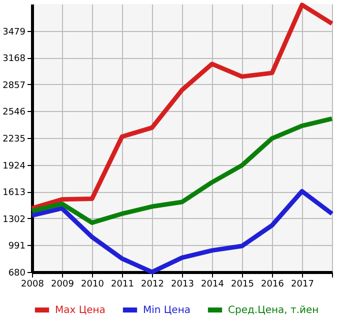 Image resolution: width=345 pixels, height=335 pixels. I want to click on y-tick-label: 2546, so click(14, 113).